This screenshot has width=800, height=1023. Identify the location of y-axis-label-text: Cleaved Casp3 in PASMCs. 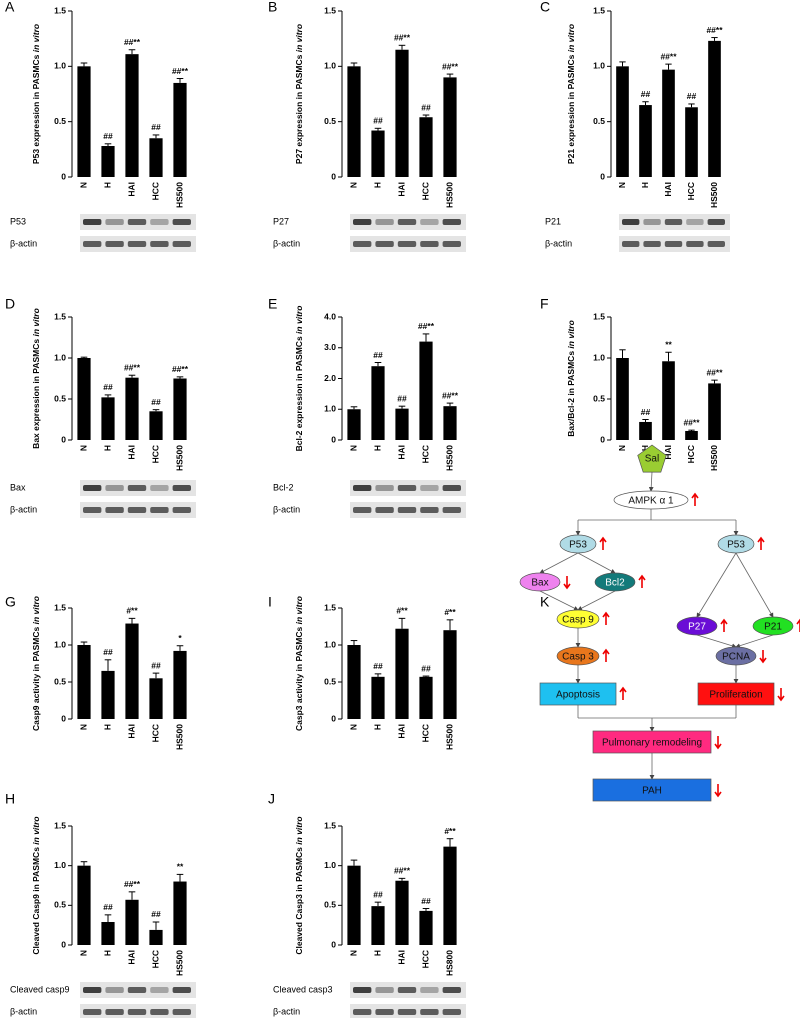
(299, 901).